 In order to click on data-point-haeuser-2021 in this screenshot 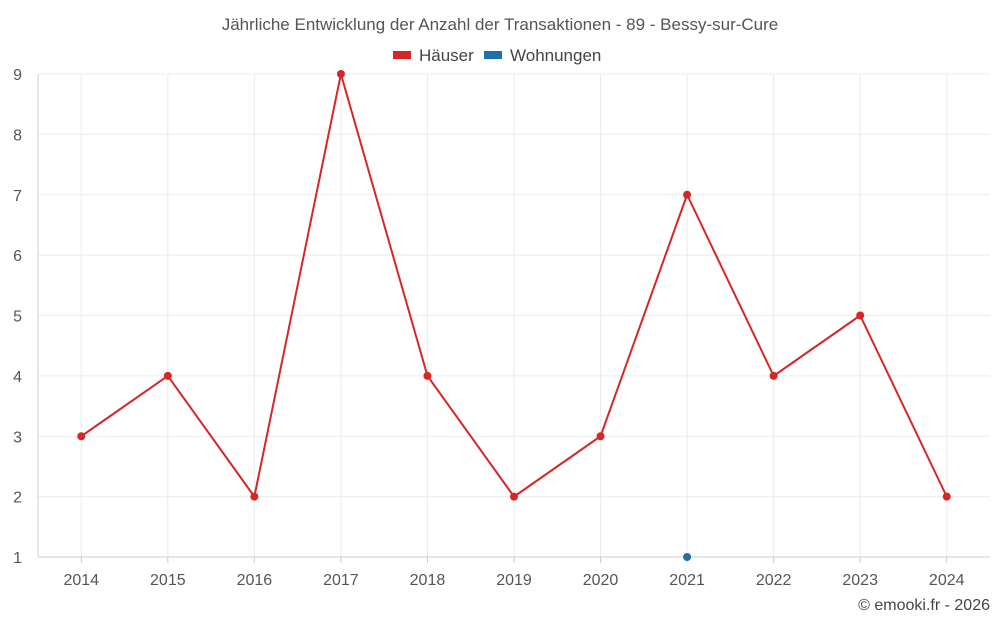, I will do `click(687, 194)`.